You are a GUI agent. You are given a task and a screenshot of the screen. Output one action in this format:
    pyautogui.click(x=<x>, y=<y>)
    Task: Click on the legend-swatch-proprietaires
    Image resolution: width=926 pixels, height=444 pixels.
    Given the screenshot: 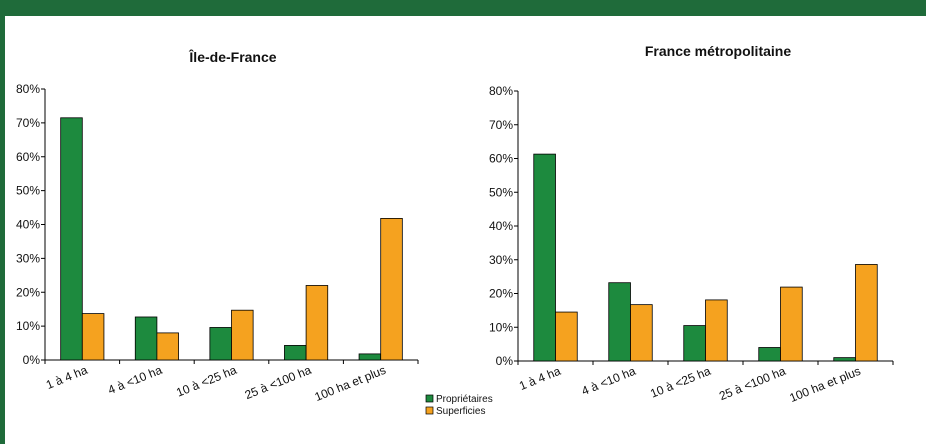 What is the action you would take?
    pyautogui.click(x=429, y=398)
    